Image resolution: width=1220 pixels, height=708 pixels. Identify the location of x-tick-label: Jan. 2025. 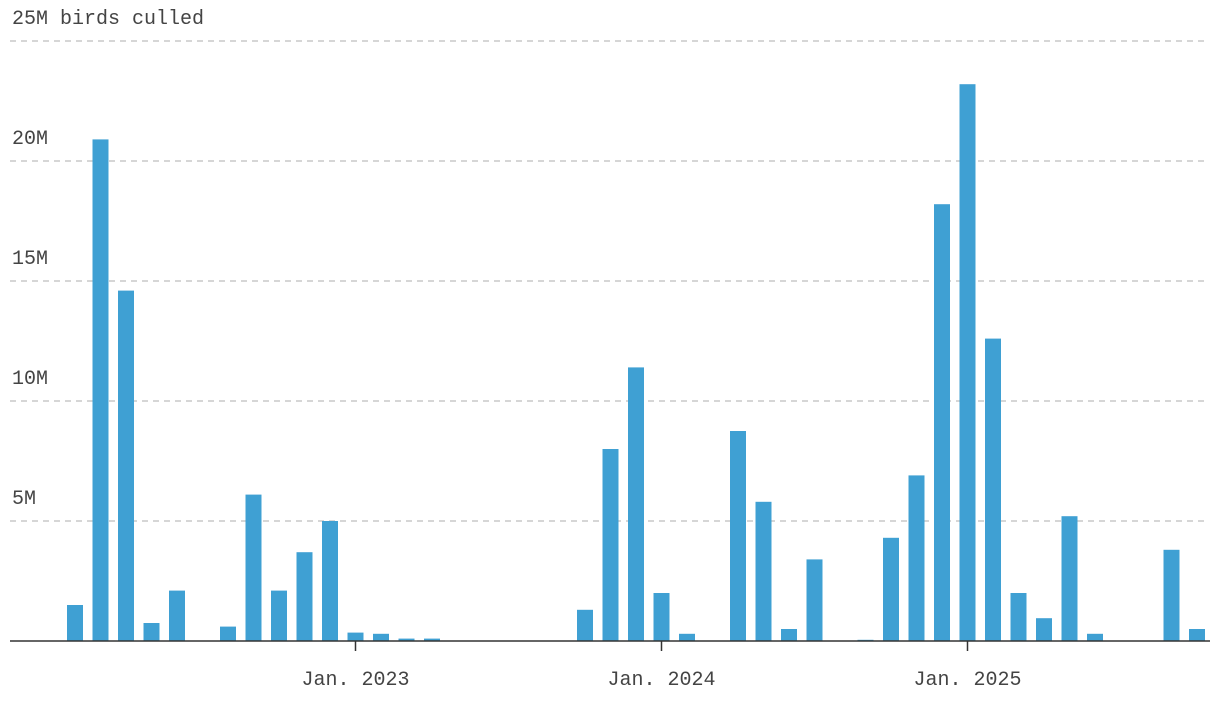
(967, 680).